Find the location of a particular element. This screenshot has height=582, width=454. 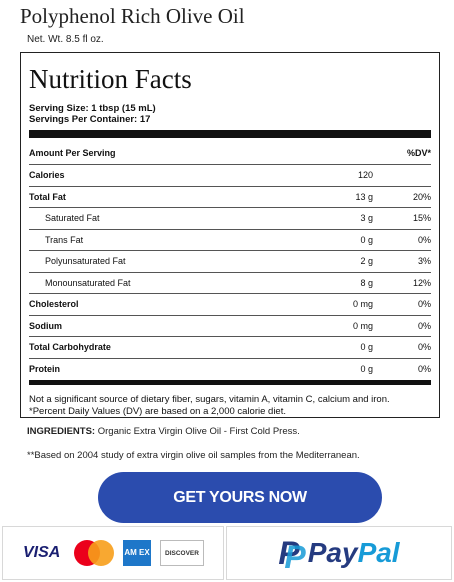

nutrient-row-calories: Calories 120 is located at coordinates (230, 176).